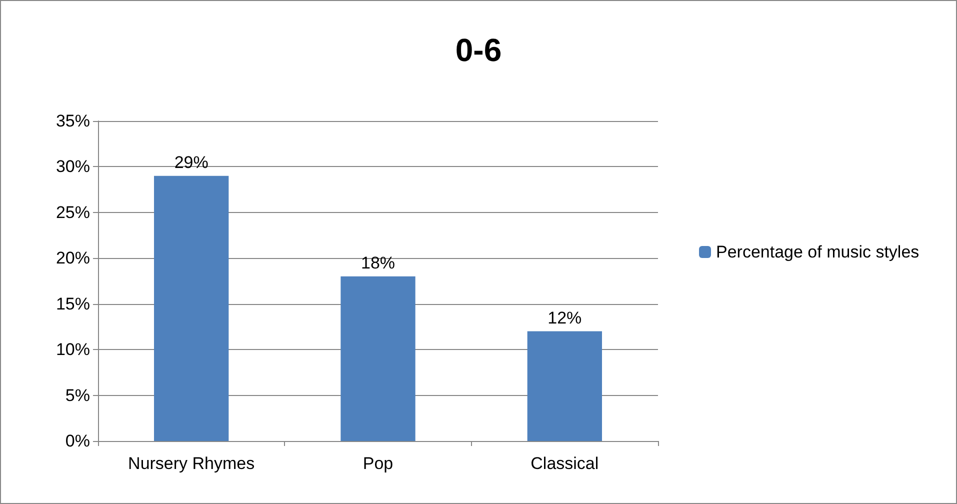 The height and width of the screenshot is (504, 957). Describe the element at coordinates (77, 395) in the screenshot. I see `y-tick-label: 5%` at that location.